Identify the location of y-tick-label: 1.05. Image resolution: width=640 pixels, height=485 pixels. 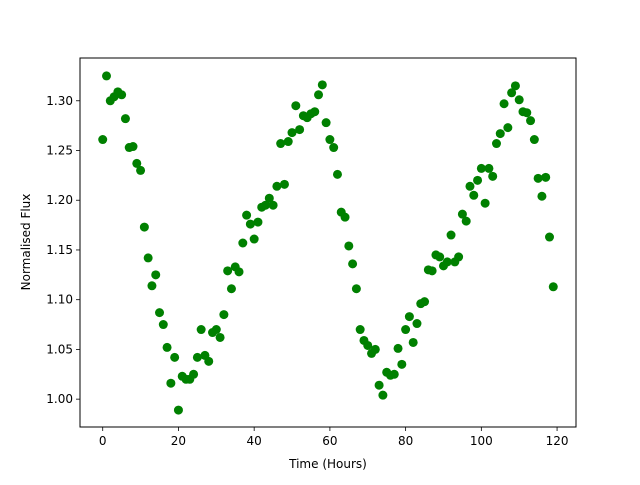
(59, 349).